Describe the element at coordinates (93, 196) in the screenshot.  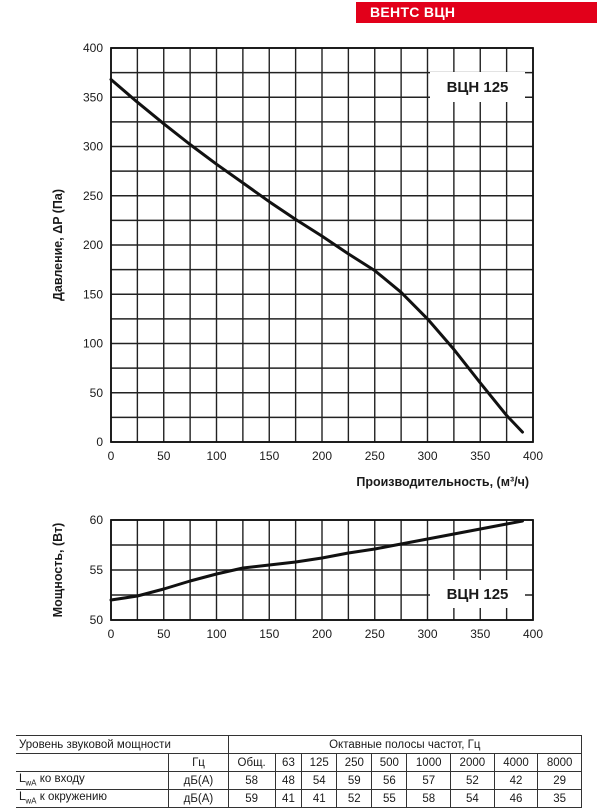
I see `y-tick-label: 250` at that location.